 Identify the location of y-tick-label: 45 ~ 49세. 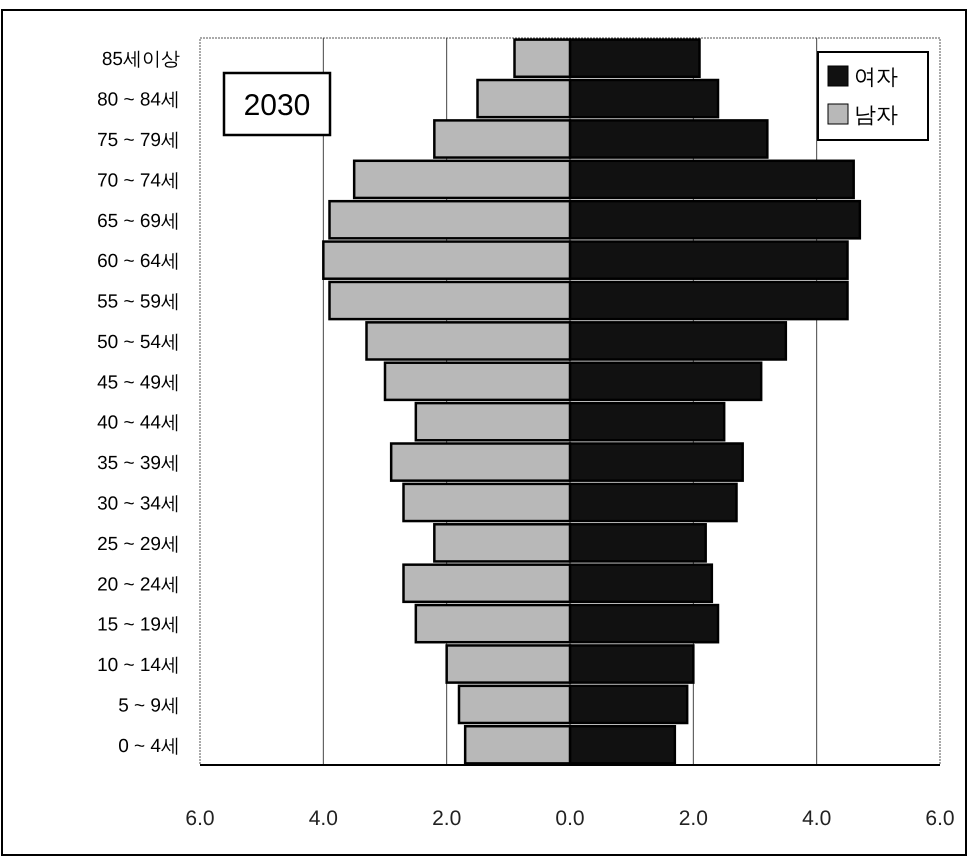
(138, 383).